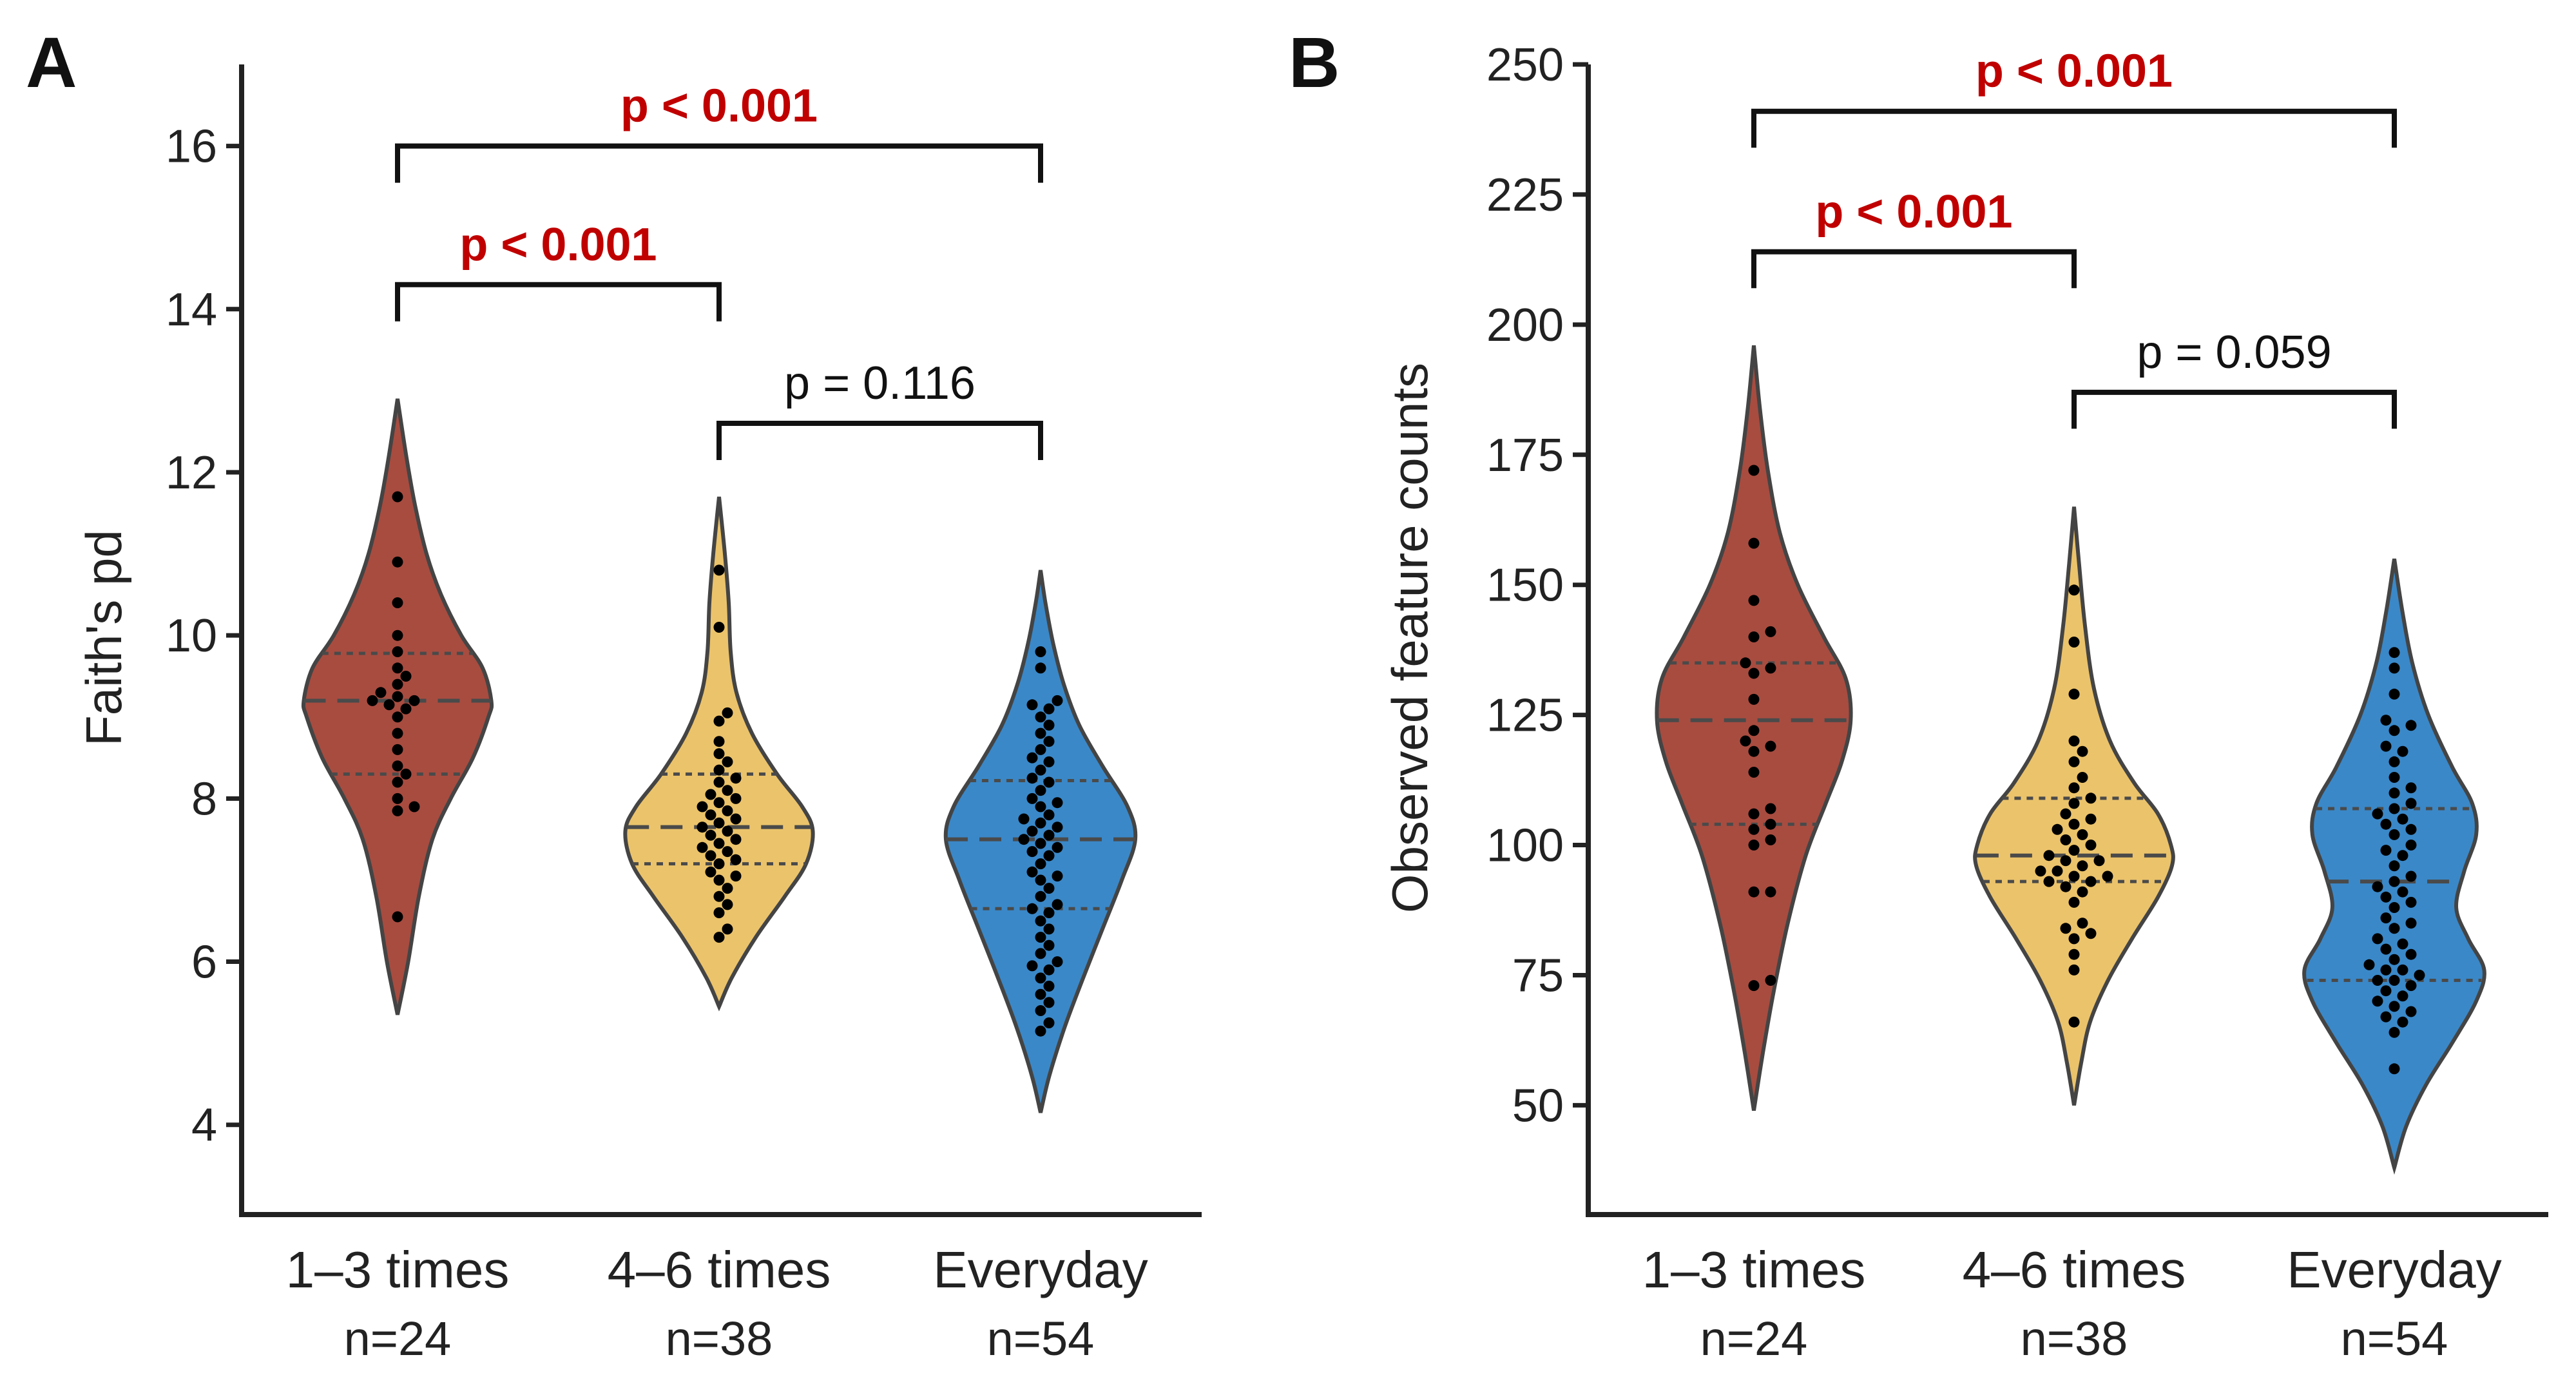  I want to click on panel-b-y-tick-label: 175, so click(1525, 456).